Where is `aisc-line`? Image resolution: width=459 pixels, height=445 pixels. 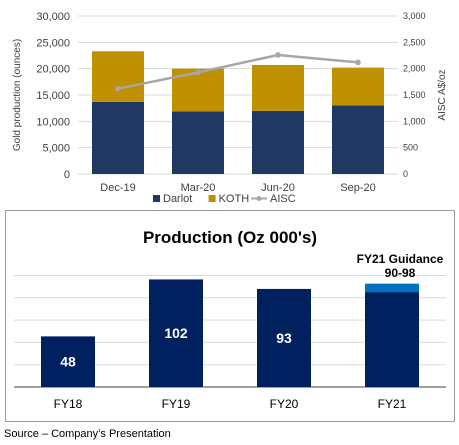
aisc-line is located at coordinates (238, 71).